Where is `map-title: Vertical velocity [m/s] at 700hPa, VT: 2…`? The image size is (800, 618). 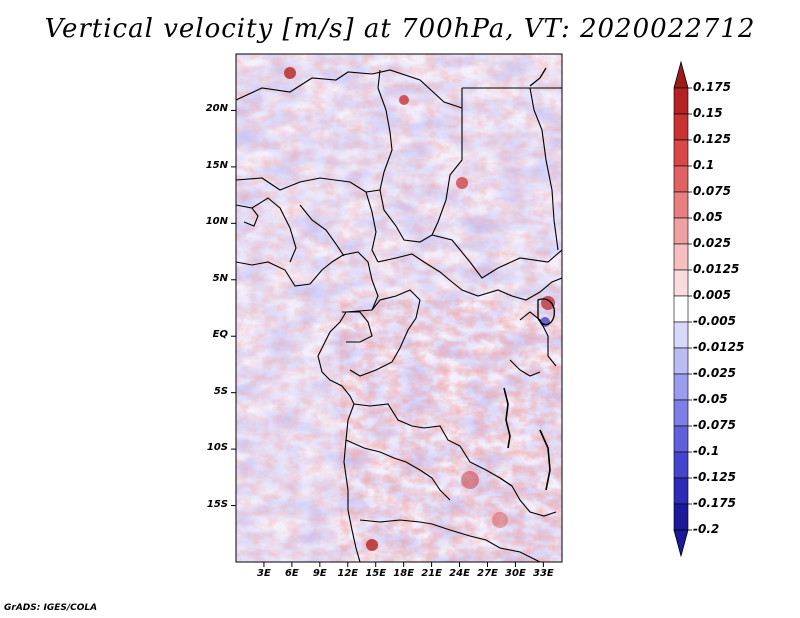 map-title: Vertical velocity [m/s] at 700hPa, VT: 2… is located at coordinates (400, 29).